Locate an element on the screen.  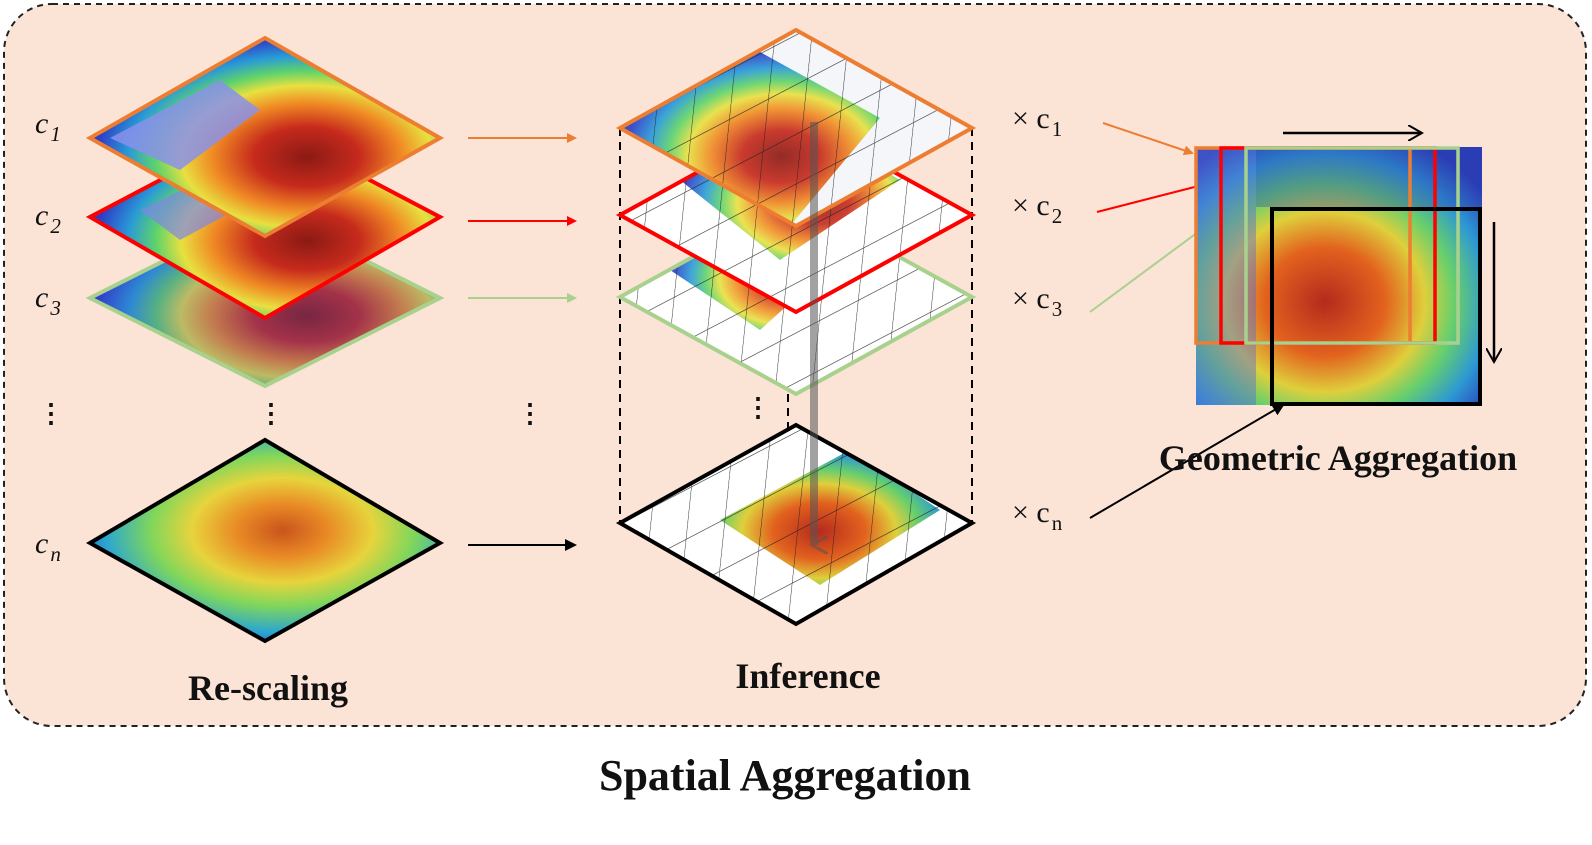
multiplier-cn: × cn is located at coordinates (1037, 515).